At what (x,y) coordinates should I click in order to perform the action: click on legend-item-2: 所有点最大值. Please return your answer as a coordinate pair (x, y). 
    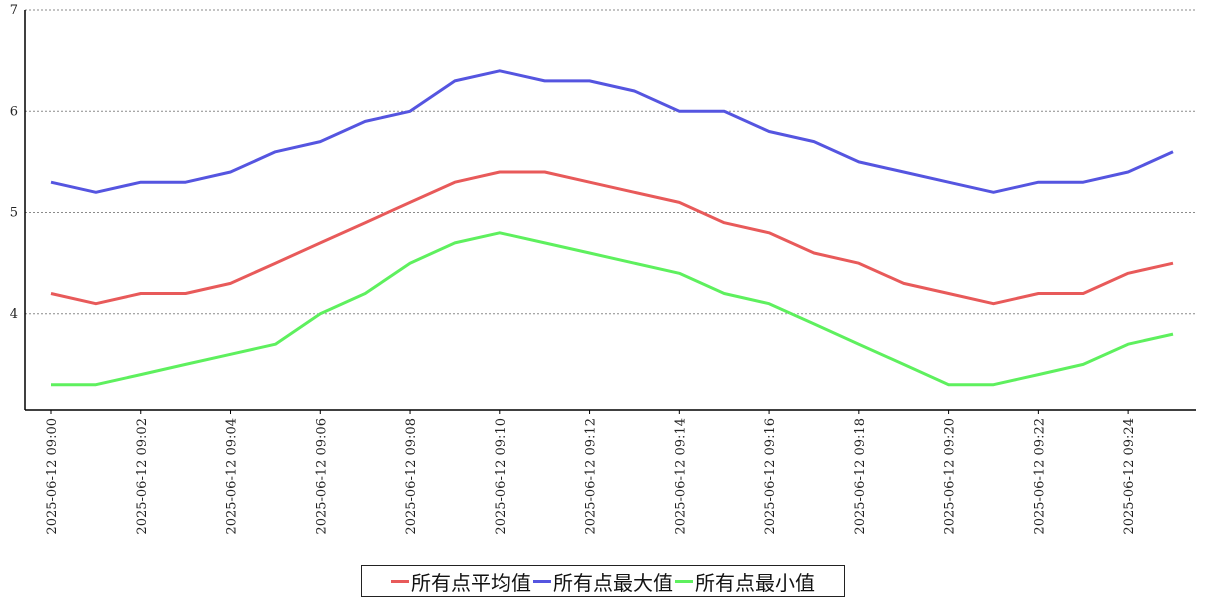
    Looking at the image, I should click on (603, 581).